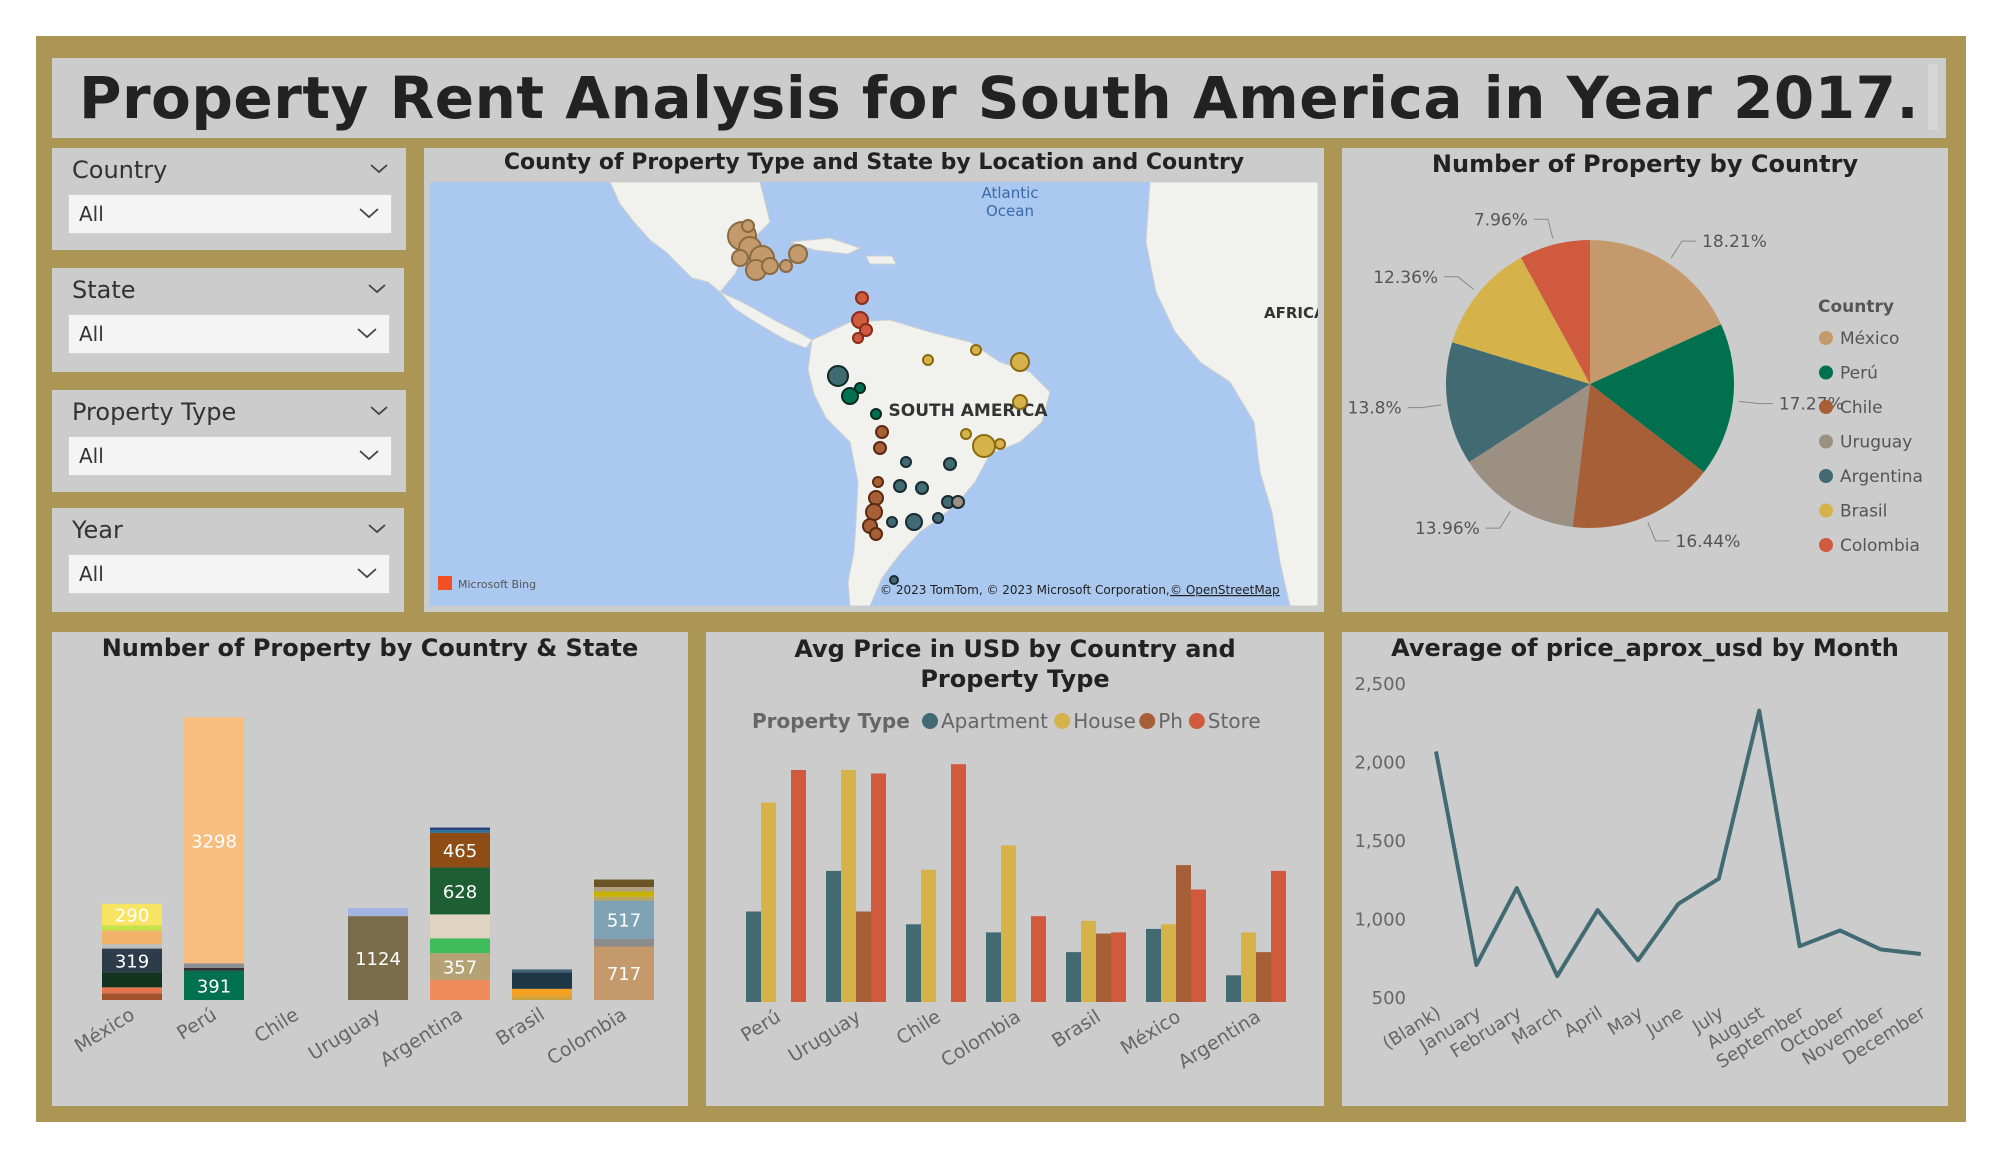 The image size is (2000, 1156). What do you see at coordinates (229, 574) in the screenshot?
I see `slicer-year-dropdown: All` at bounding box center [229, 574].